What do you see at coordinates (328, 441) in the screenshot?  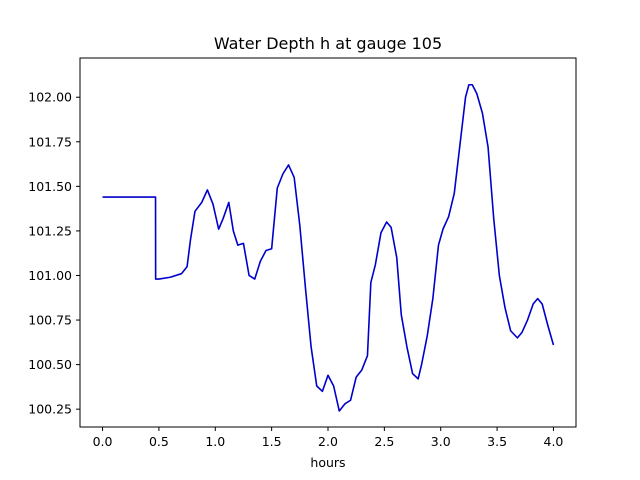 I see `x-tick-label: 2.0` at bounding box center [328, 441].